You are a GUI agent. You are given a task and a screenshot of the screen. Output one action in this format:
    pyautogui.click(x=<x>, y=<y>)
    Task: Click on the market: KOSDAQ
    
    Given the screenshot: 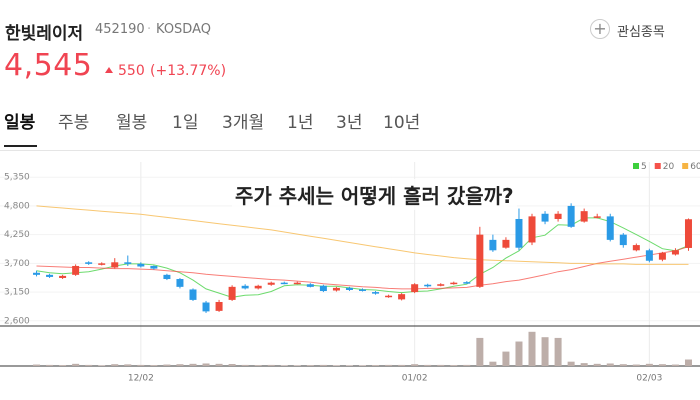 What is the action you would take?
    pyautogui.click(x=183, y=29)
    